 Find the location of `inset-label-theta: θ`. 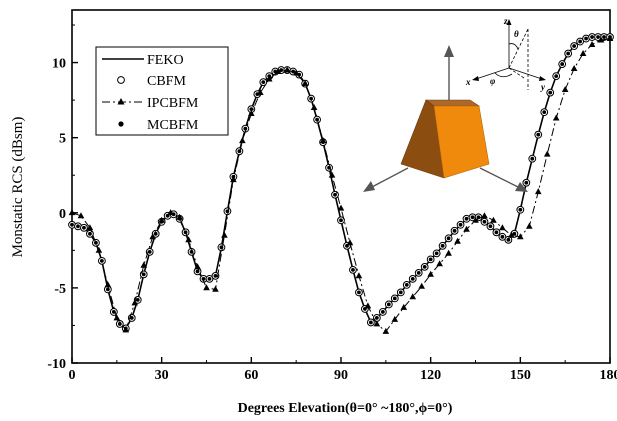

inset-label-theta: θ is located at coordinates (516, 34).